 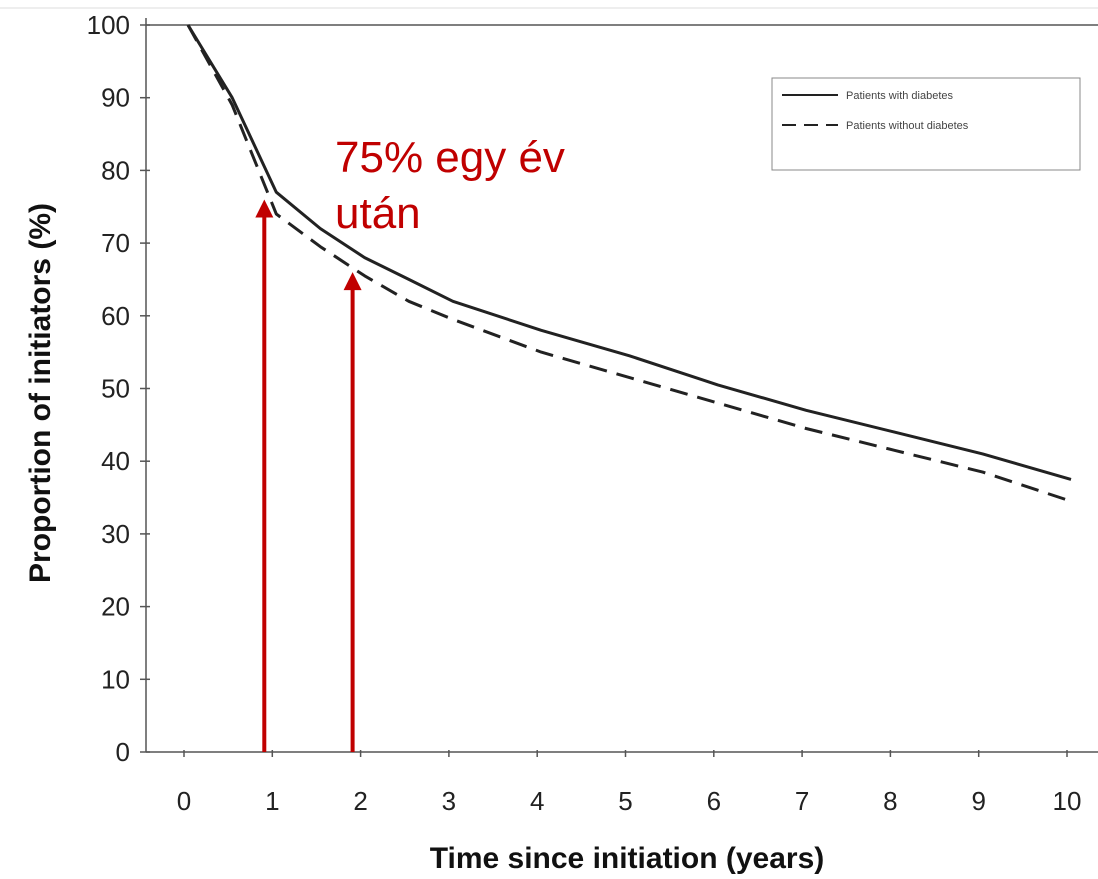 I want to click on y-tick-label: 10, so click(x=115, y=679).